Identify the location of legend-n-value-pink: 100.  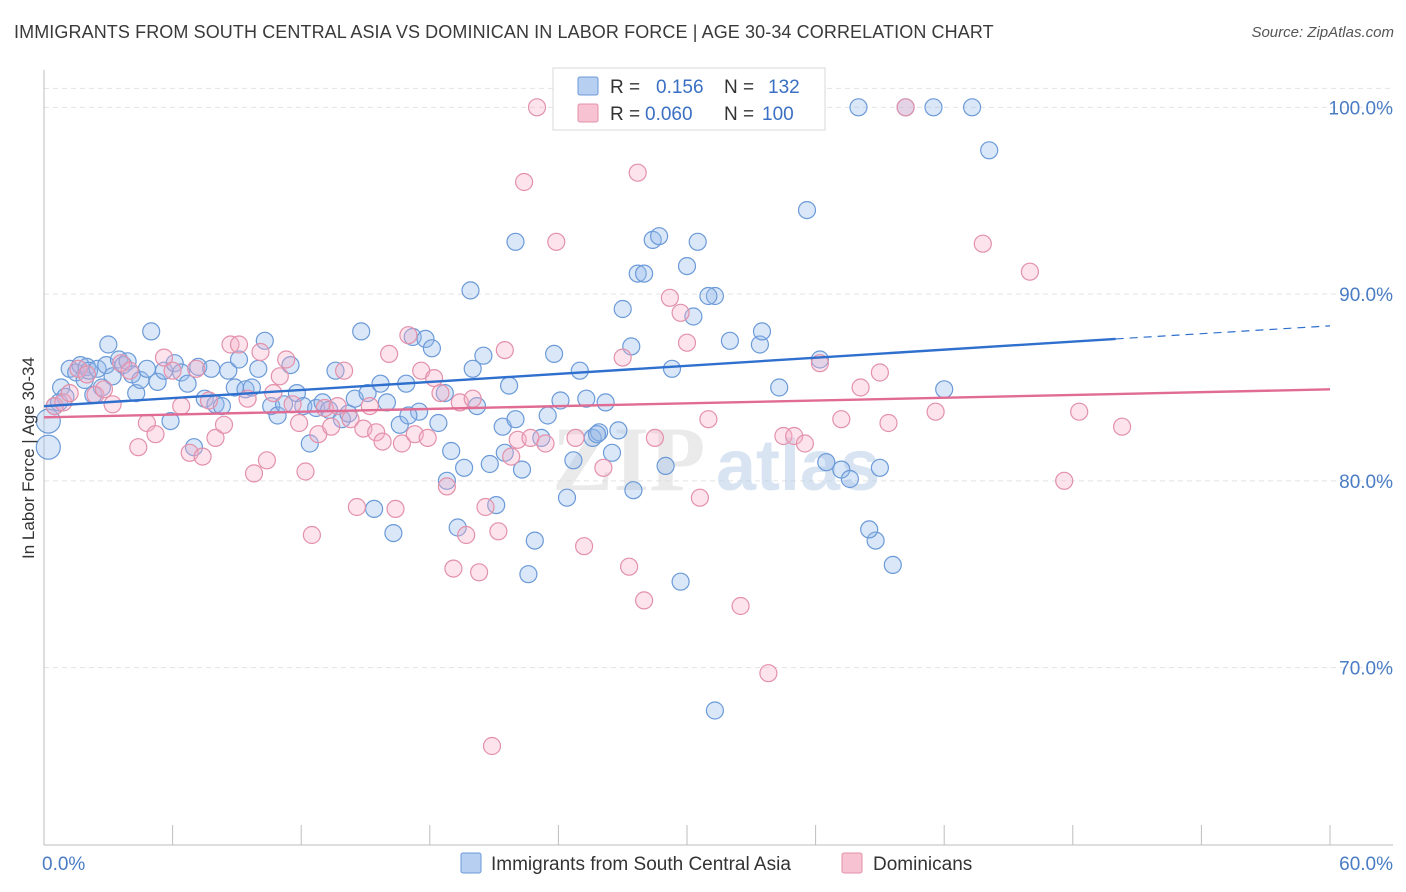
(778, 114).